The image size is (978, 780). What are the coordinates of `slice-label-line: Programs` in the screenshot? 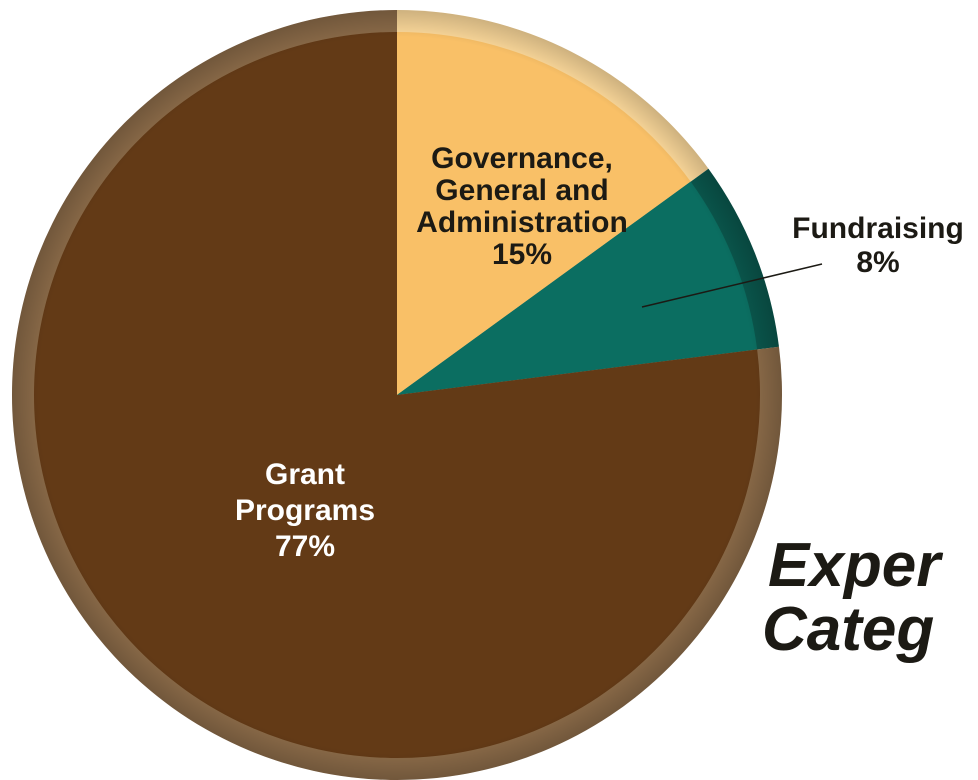 It's located at (305, 510).